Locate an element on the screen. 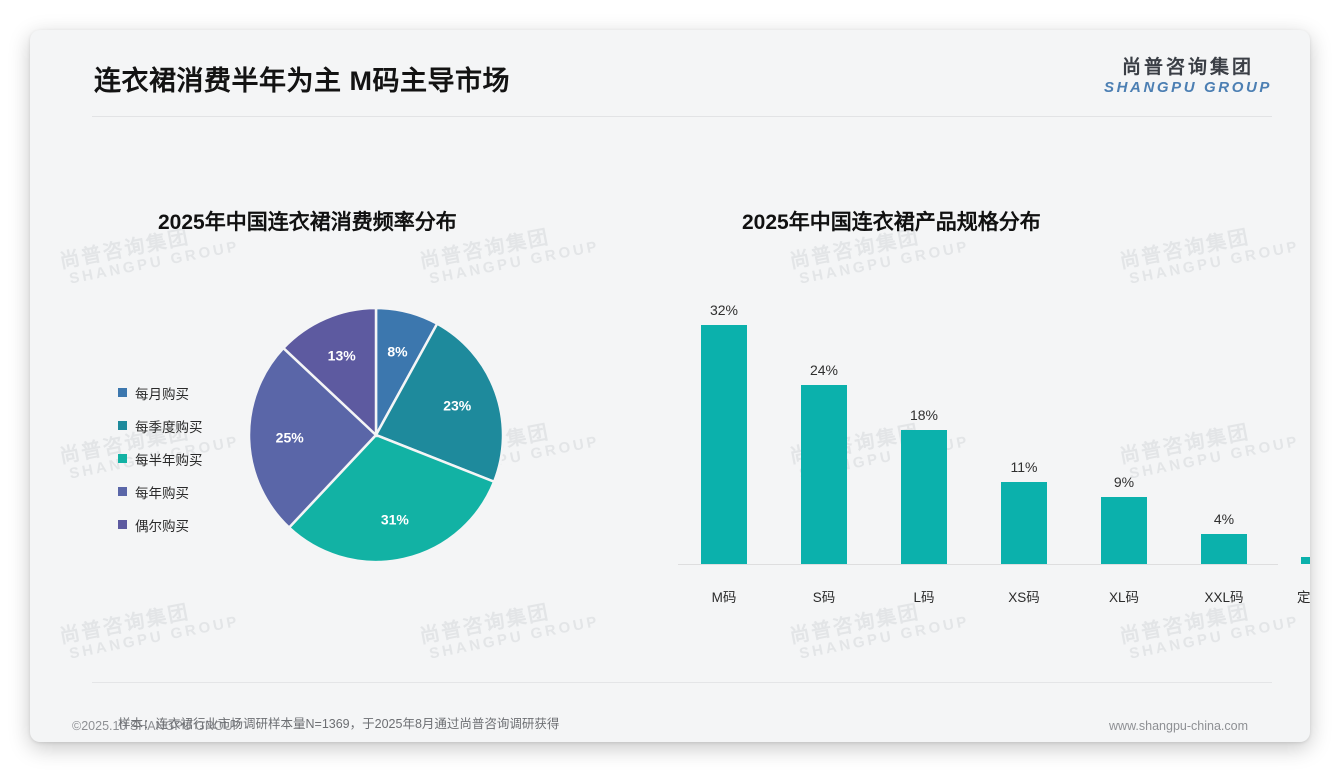 This screenshot has width=1340, height=780. legend-item: 每半年购买 is located at coordinates (160, 458).